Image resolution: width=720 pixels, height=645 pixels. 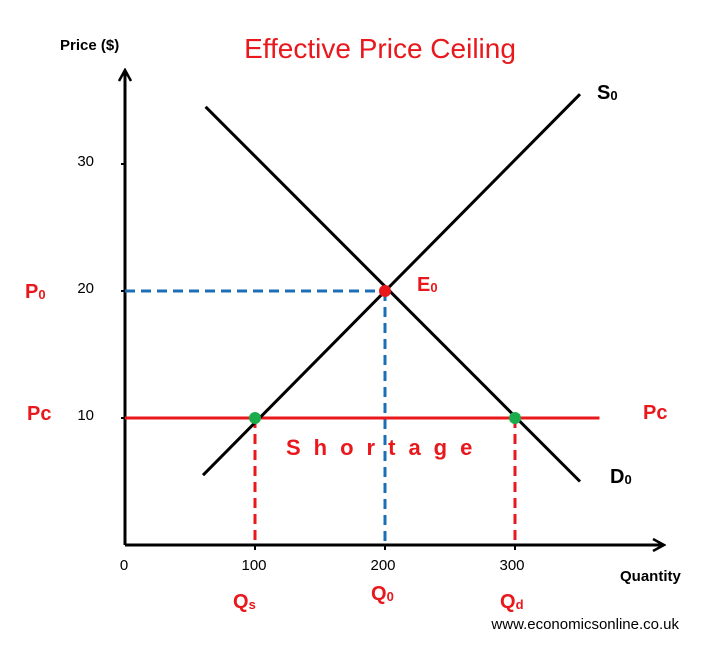 What do you see at coordinates (39, 414) in the screenshot?
I see `price-ceiling-left-label: Pc` at bounding box center [39, 414].